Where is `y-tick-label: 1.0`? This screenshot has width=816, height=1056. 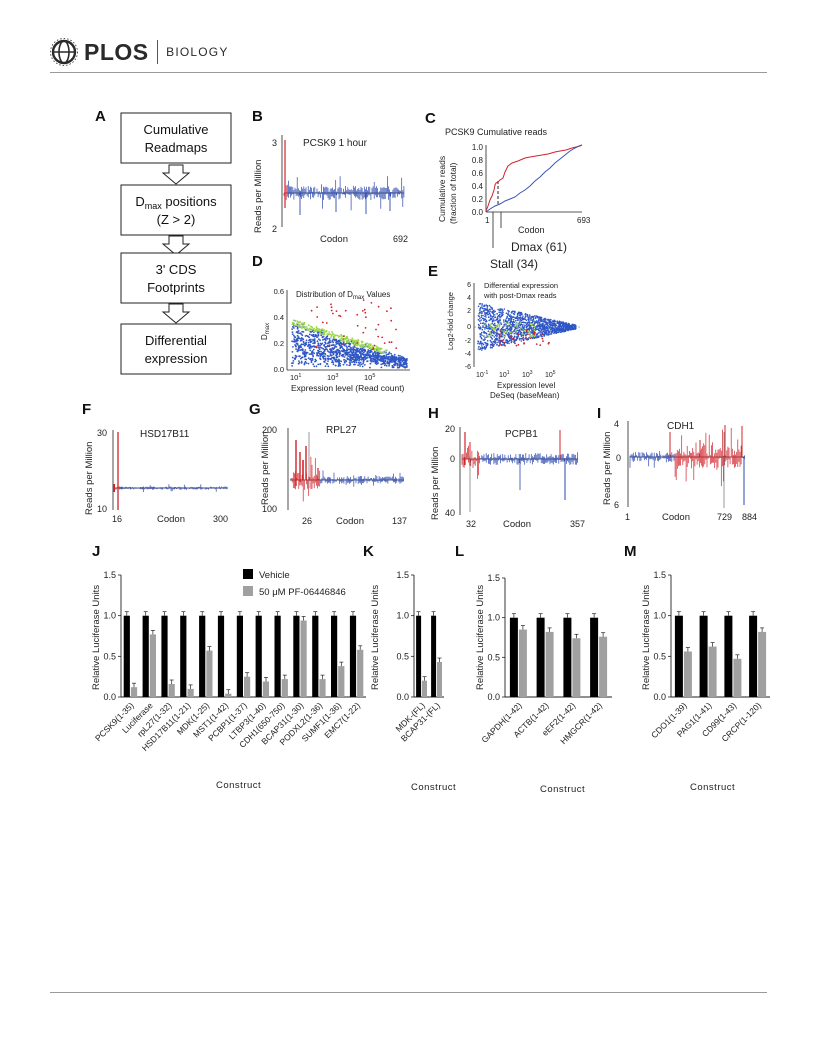
y-tick-label: 1.0 is located at coordinates (493, 618).